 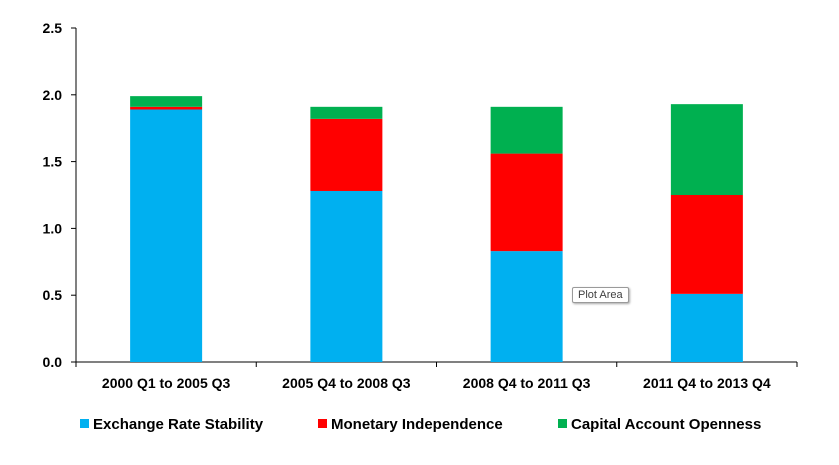 I want to click on legend-label: Capital Account Openness, so click(x=666, y=424).